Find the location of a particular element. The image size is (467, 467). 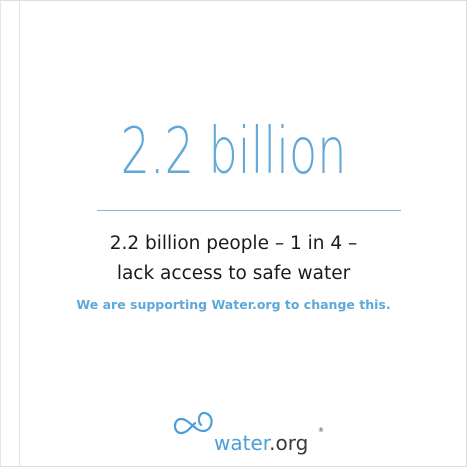

left-border-line is located at coordinates (19, 233).